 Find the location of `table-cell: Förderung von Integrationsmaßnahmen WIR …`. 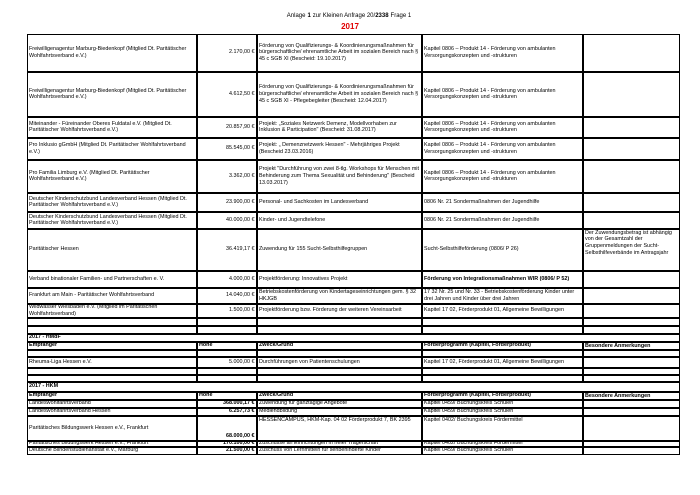

table-cell: Förderung von Integrationsmaßnahmen WIR … is located at coordinates (502, 279).